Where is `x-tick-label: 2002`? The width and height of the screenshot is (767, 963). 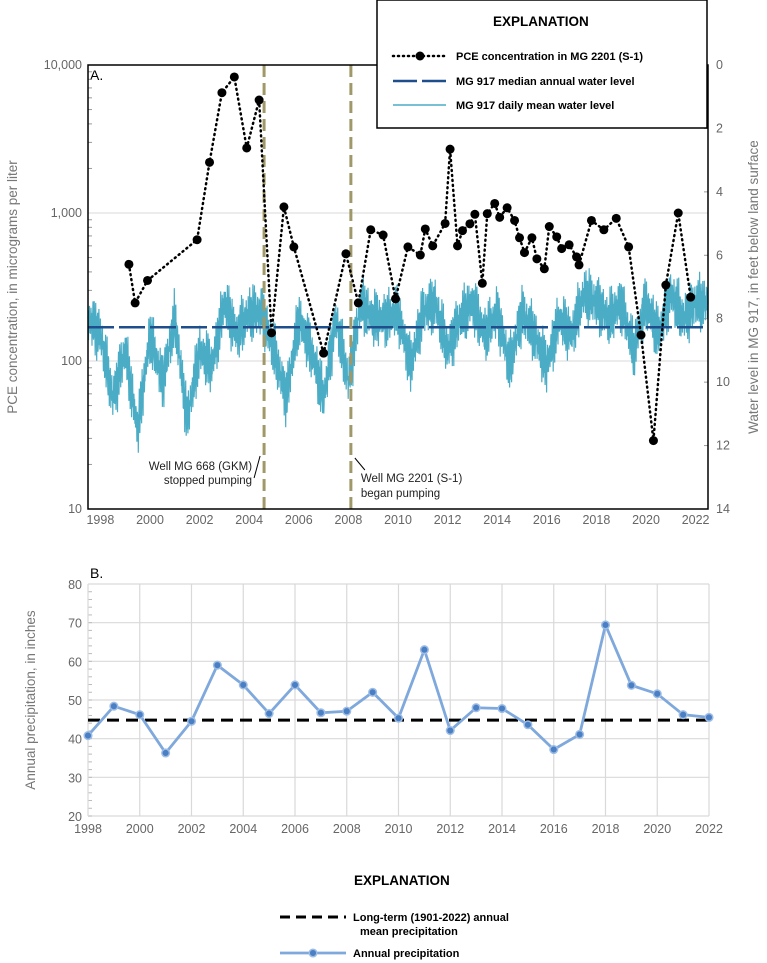 x-tick-label: 2002 is located at coordinates (192, 829).